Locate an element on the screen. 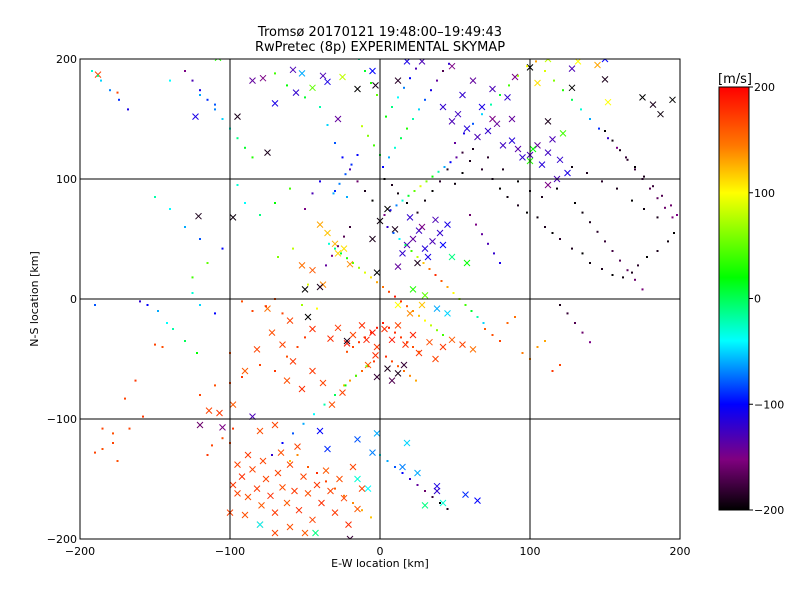 This screenshot has width=800, height=604. chart-subtitle: RwPretec (8p) EXPERIMENTAL SKYMAP is located at coordinates (380, 47).